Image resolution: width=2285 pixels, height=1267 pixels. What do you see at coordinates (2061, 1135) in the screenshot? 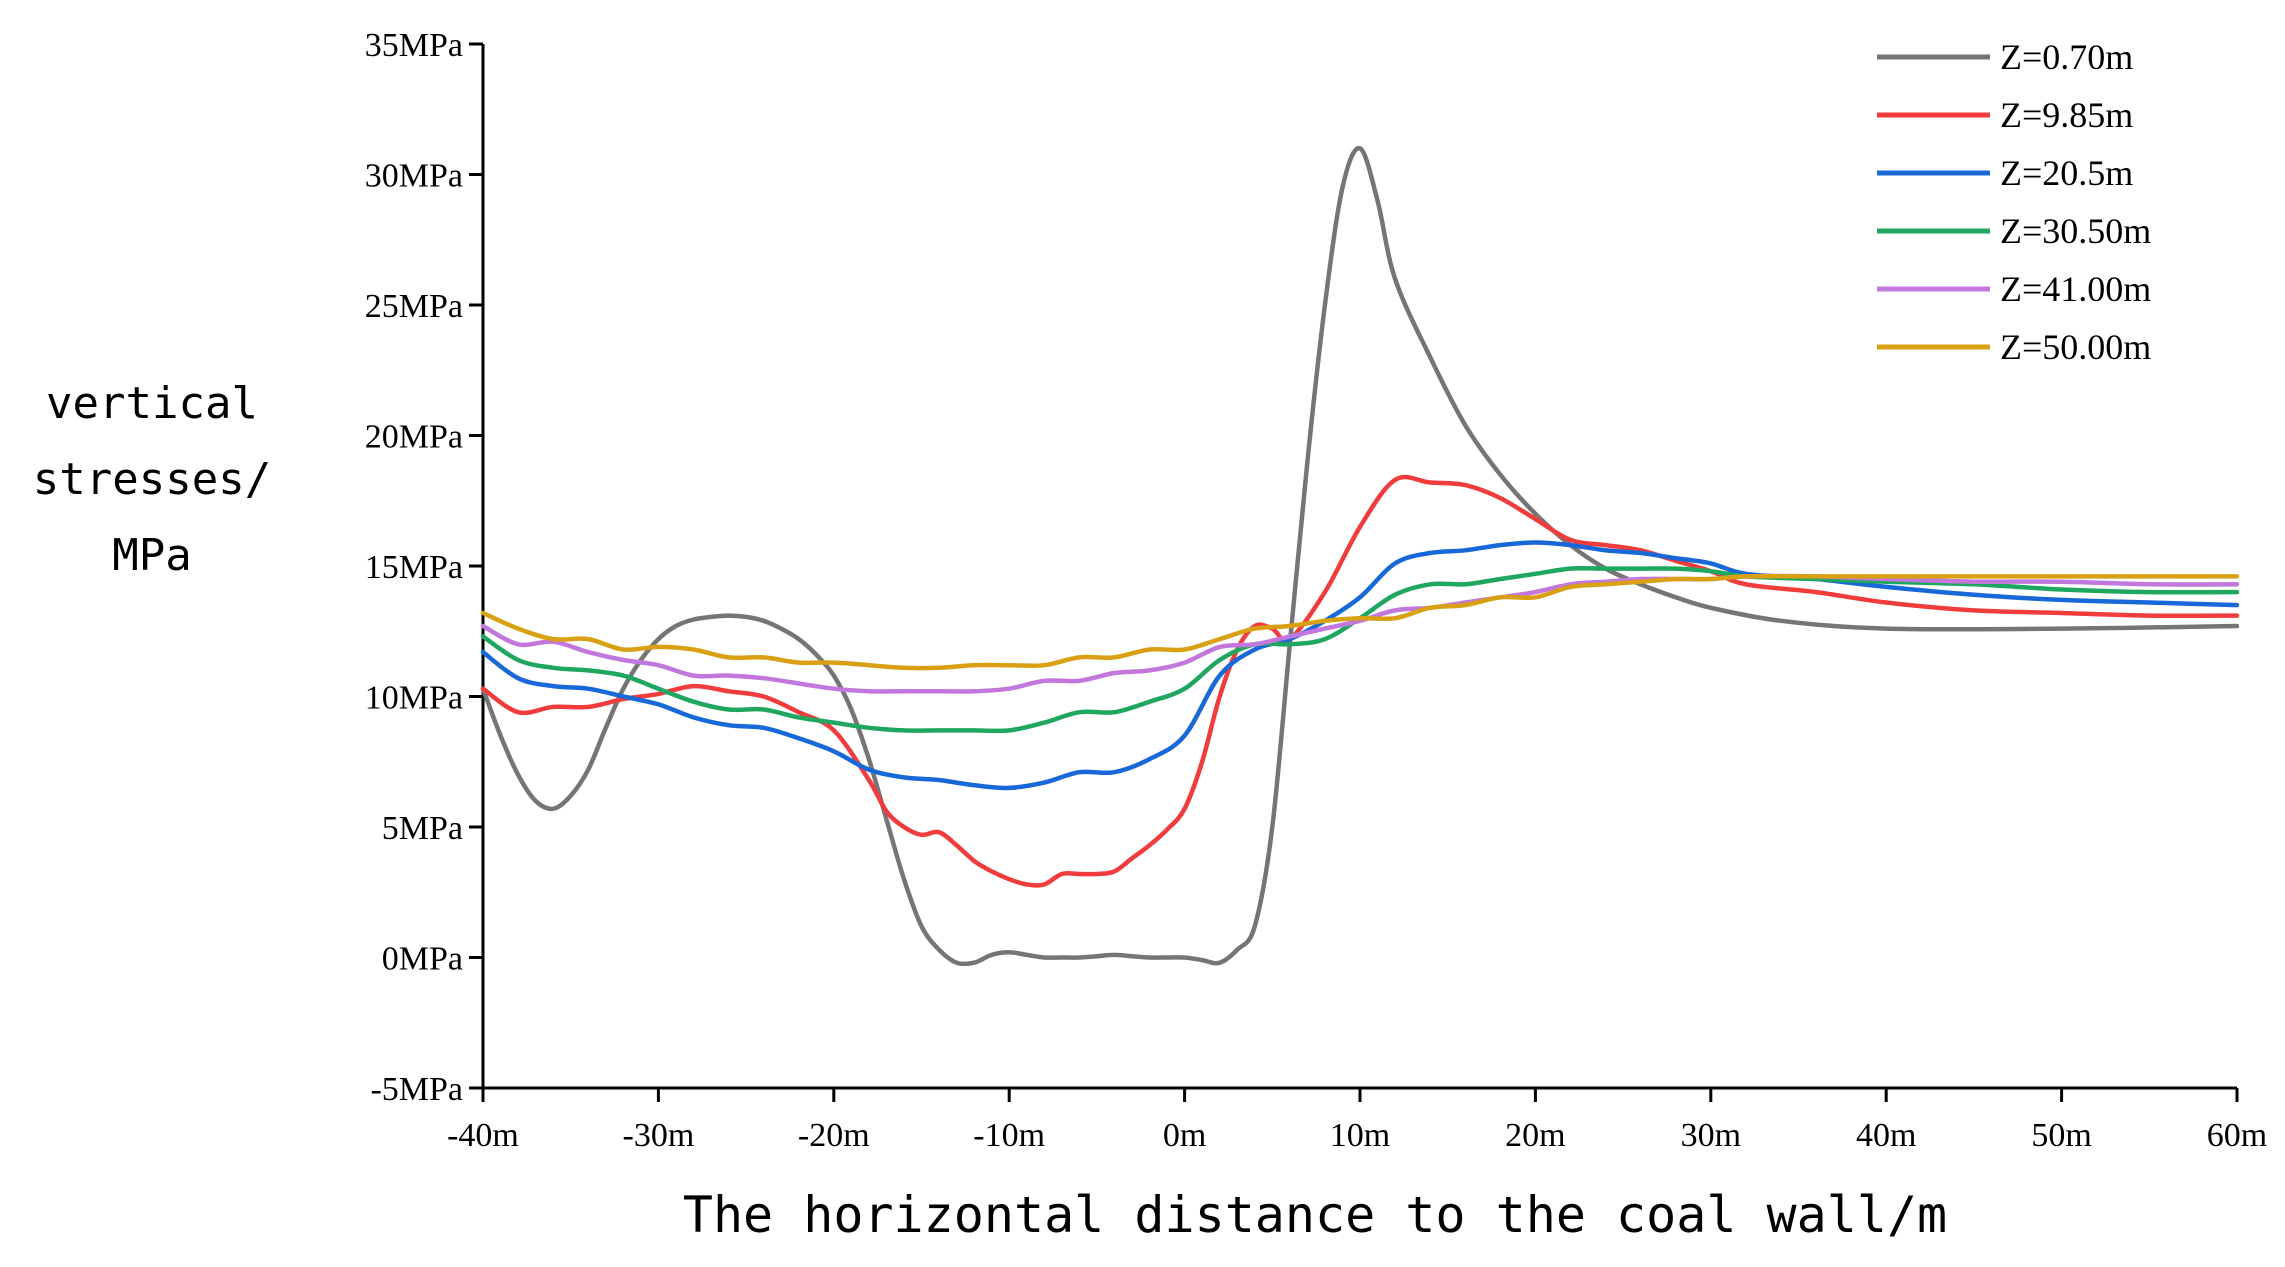
I see `x-tick-label: 50m` at bounding box center [2061, 1135].